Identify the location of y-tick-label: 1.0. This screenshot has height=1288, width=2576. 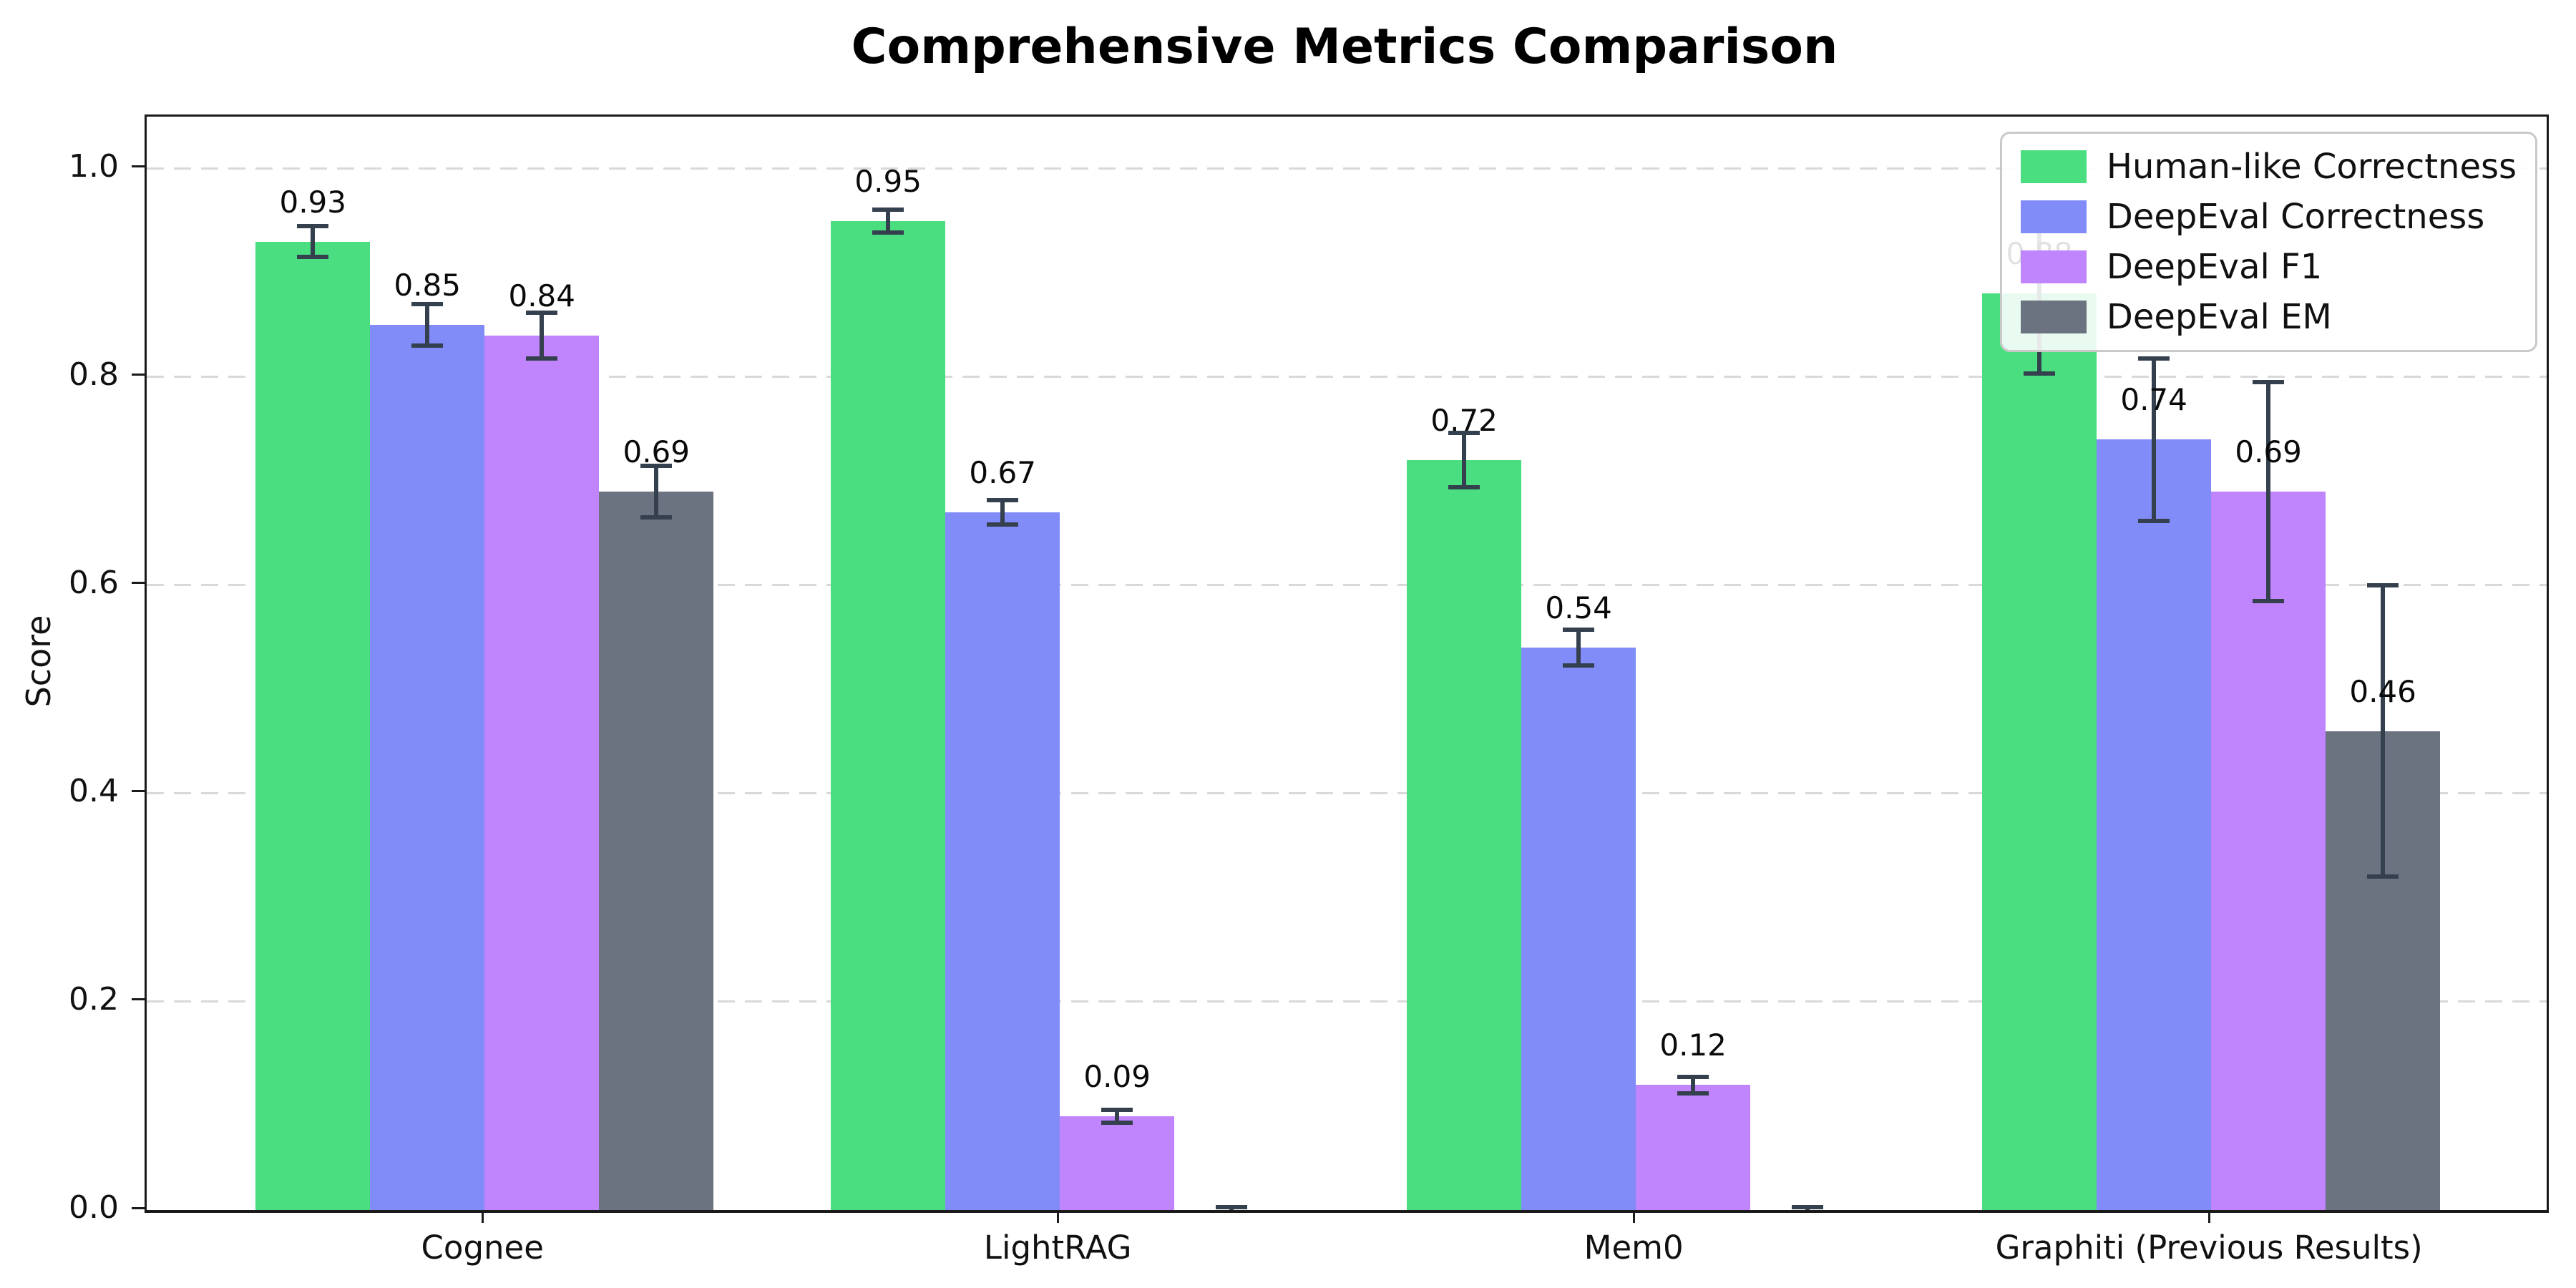
(94, 166).